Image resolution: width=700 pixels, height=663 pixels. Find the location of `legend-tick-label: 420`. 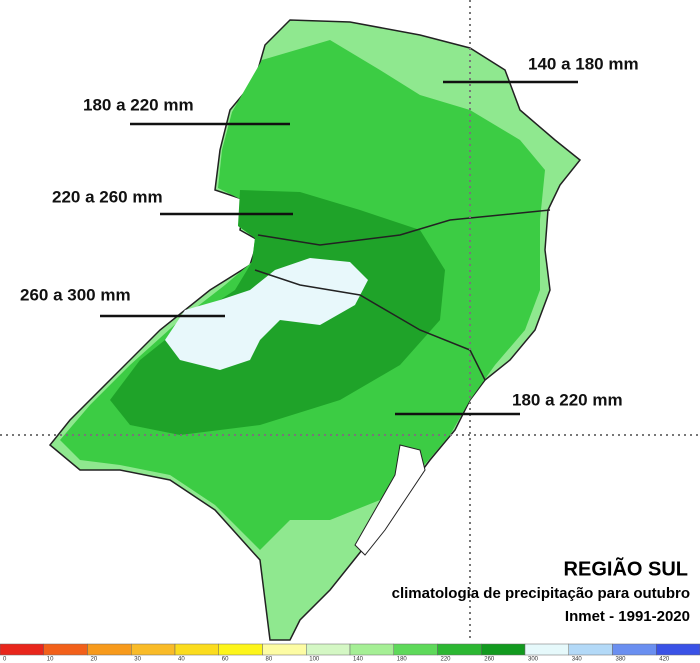

legend-tick-label: 420 is located at coordinates (664, 660).